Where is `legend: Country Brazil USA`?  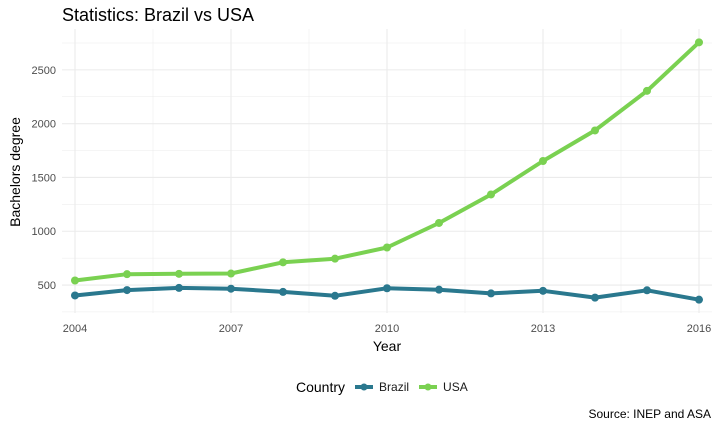 legend: Country Brazil USA is located at coordinates (386, 387).